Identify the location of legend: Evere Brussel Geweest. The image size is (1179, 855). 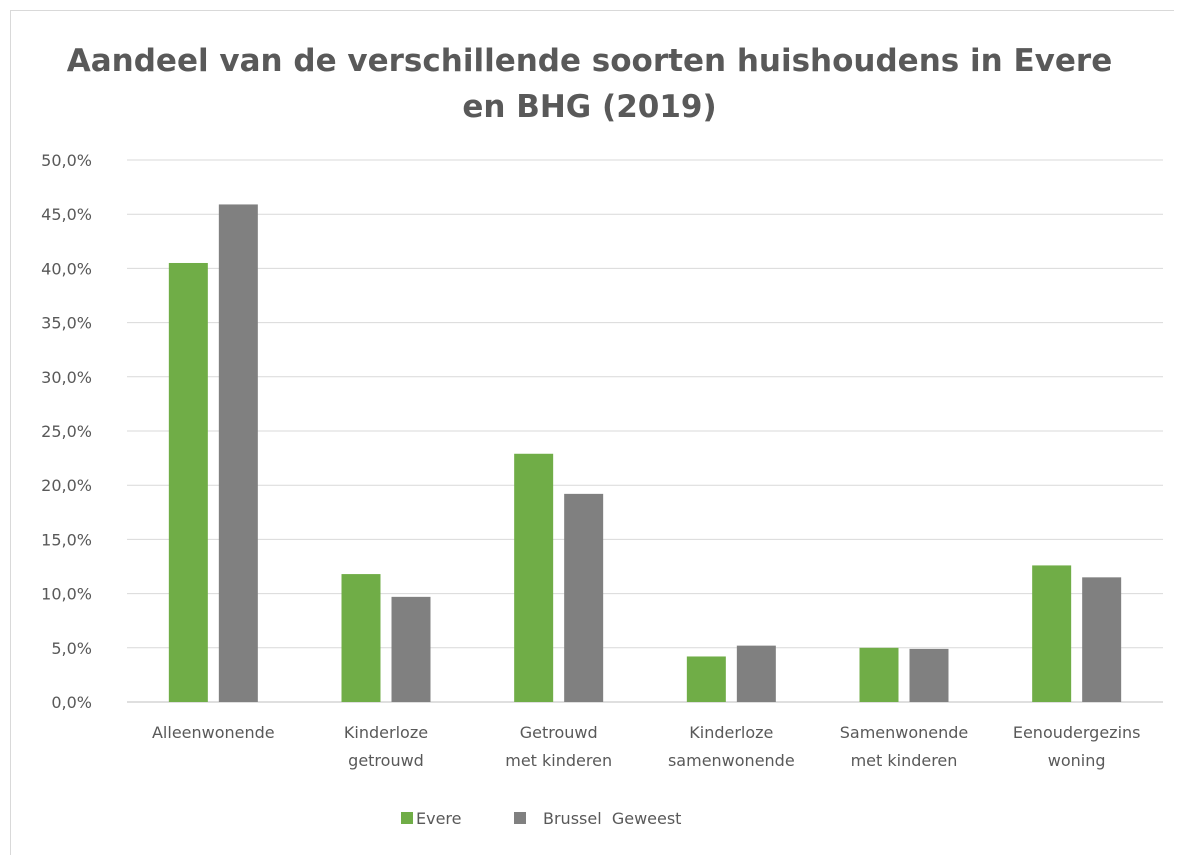
(541, 818).